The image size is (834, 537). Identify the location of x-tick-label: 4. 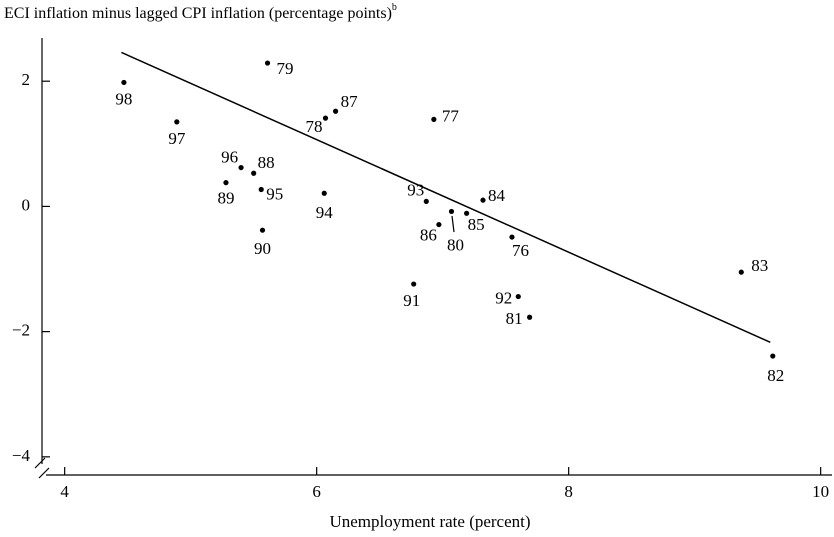
(64, 491).